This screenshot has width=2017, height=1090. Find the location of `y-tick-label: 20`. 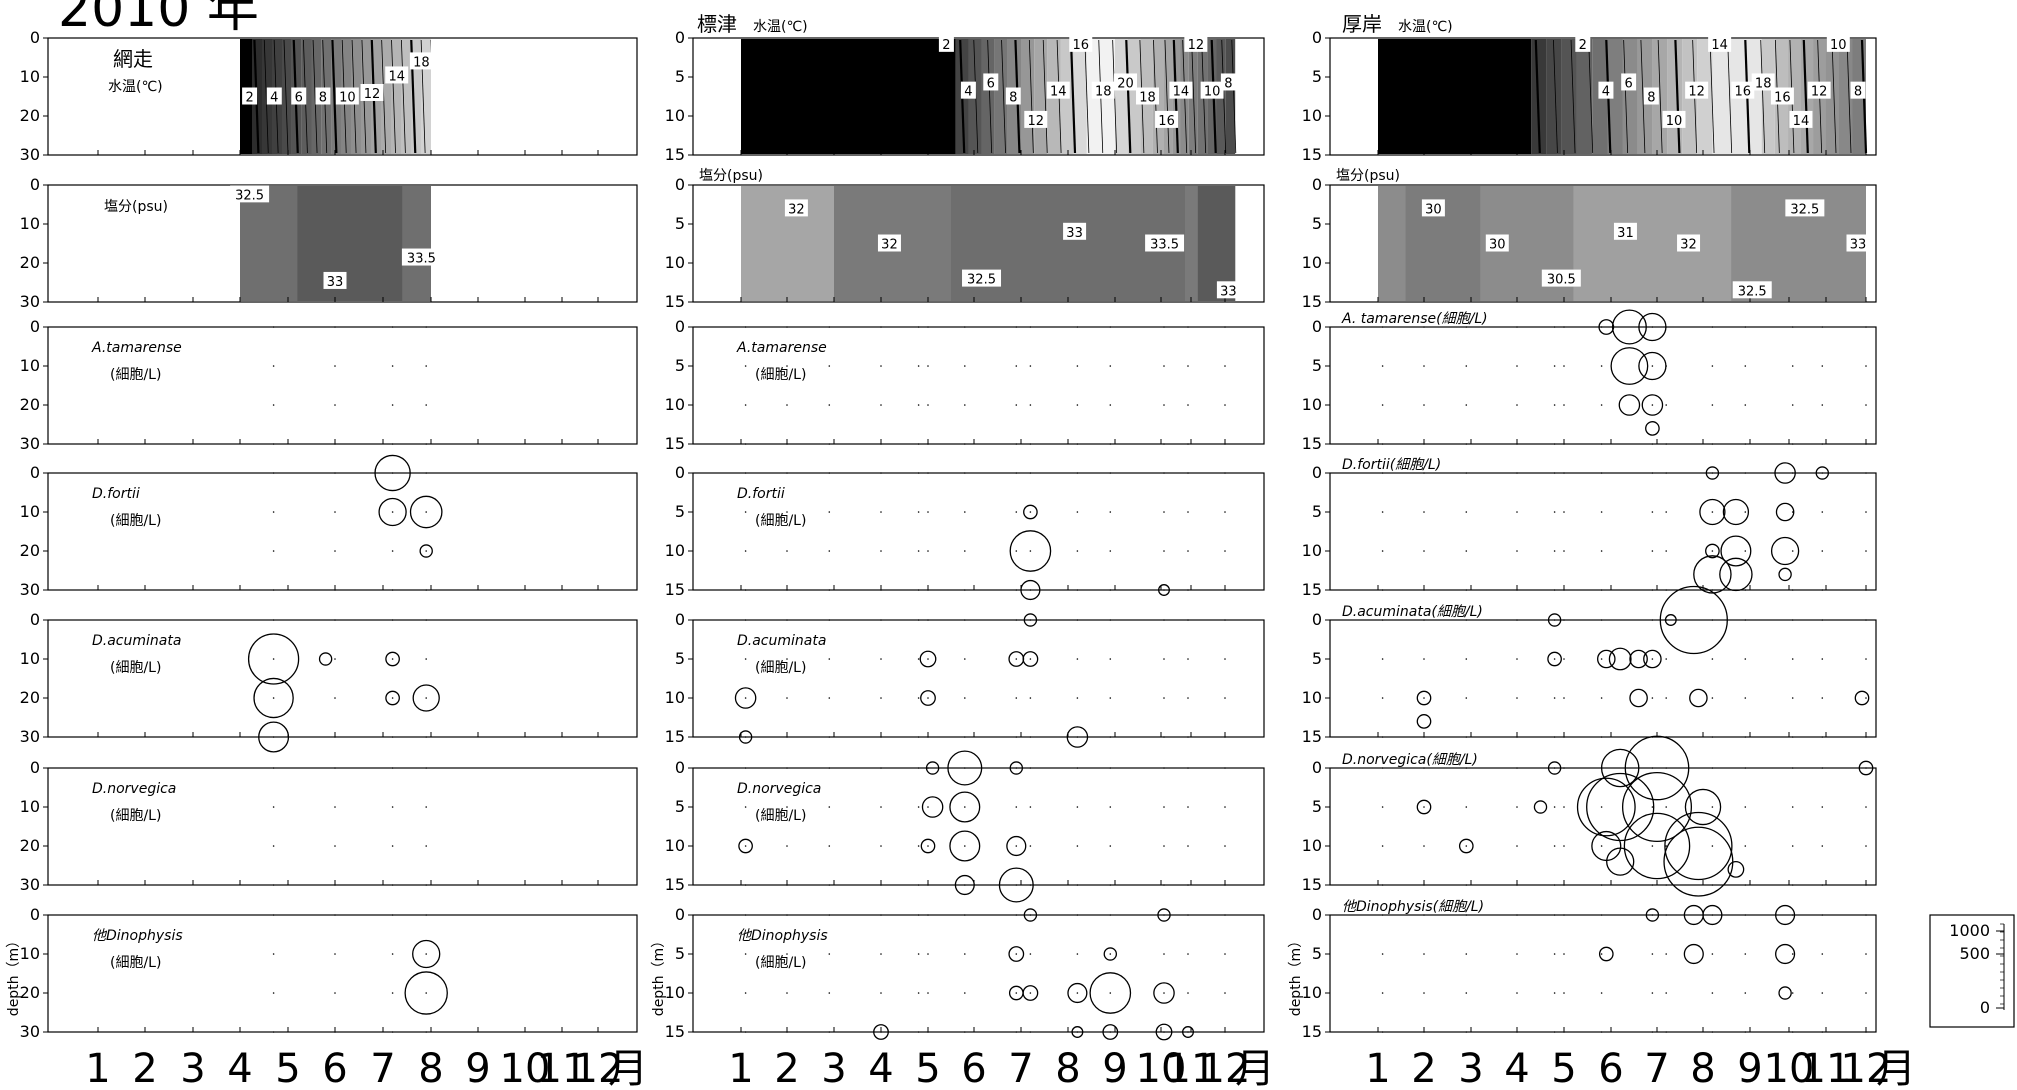

y-tick-label: 20 is located at coordinates (30, 697).